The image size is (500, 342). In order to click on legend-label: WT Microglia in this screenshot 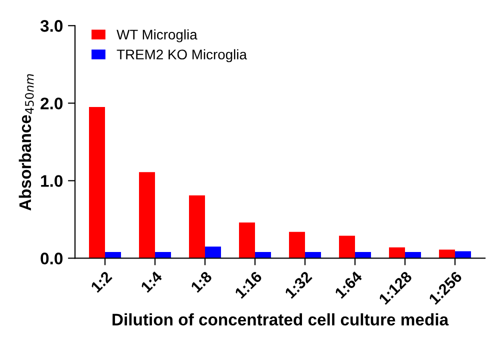, I will do `click(157, 35)`.